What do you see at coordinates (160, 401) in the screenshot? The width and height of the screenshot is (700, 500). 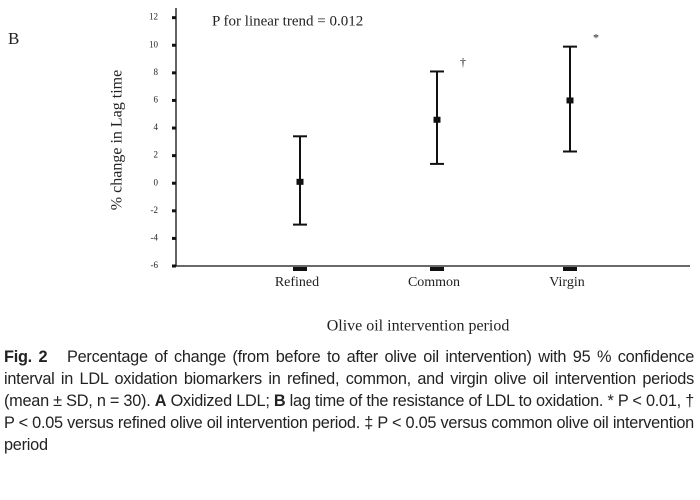 I see `caption-bold: A` at bounding box center [160, 401].